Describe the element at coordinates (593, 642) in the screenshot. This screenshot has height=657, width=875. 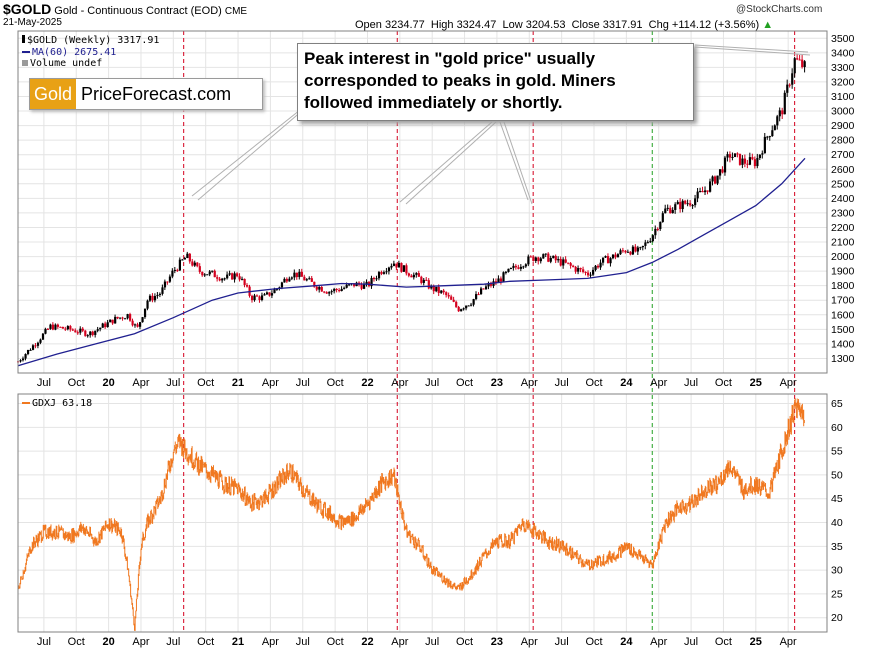
I see `x-tick-label: Oct` at that location.